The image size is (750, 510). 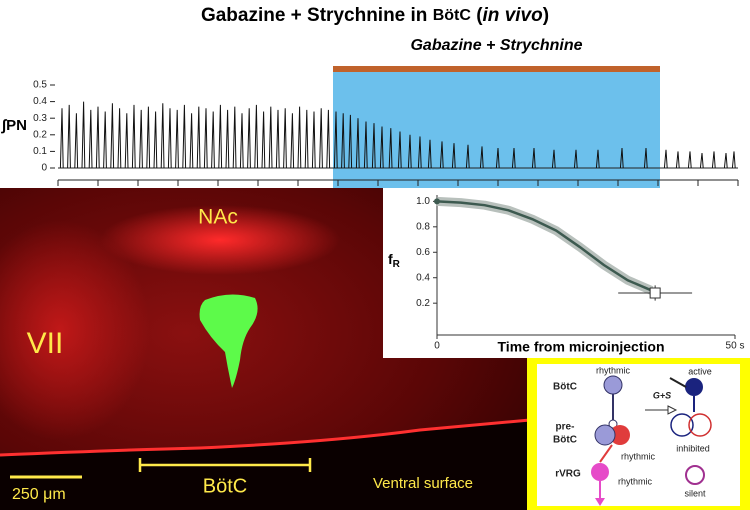 What do you see at coordinates (14, 125) in the screenshot?
I see `y-axis-label: ∫PN` at bounding box center [14, 125].